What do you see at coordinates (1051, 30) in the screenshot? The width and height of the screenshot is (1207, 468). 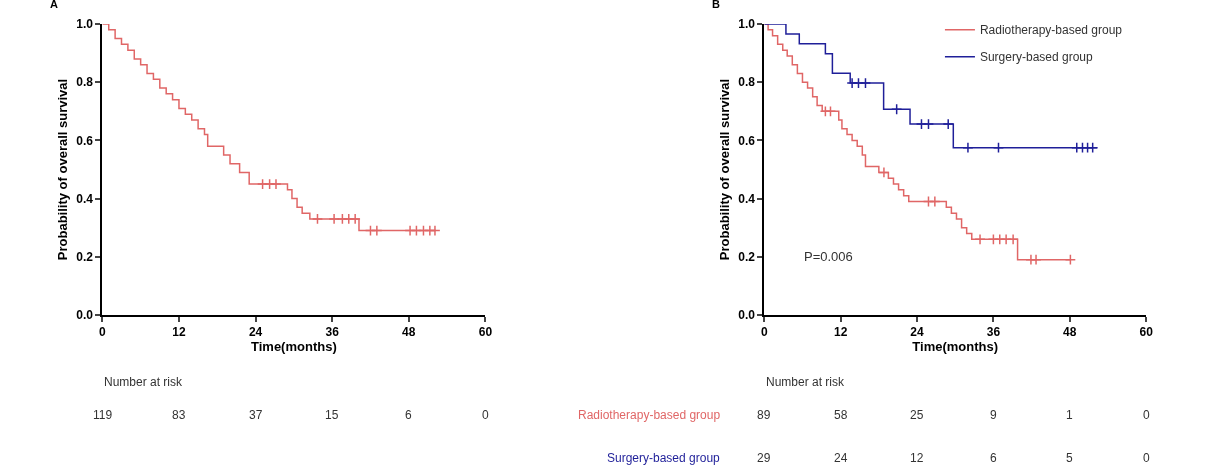 I see `legend-label: Radiotherapy-based group` at bounding box center [1051, 30].